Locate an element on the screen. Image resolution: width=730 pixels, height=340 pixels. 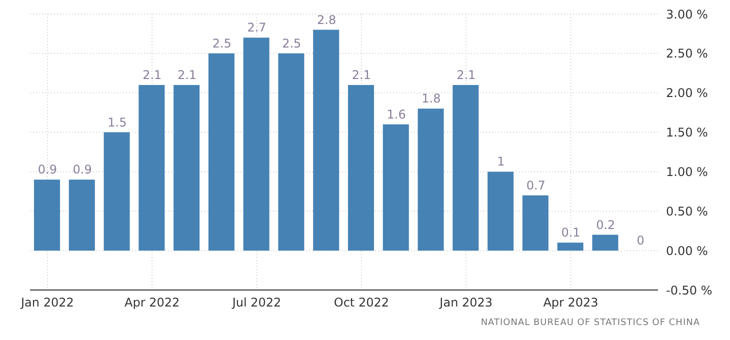
x-tick-label: Oct 2022 is located at coordinates (361, 303).